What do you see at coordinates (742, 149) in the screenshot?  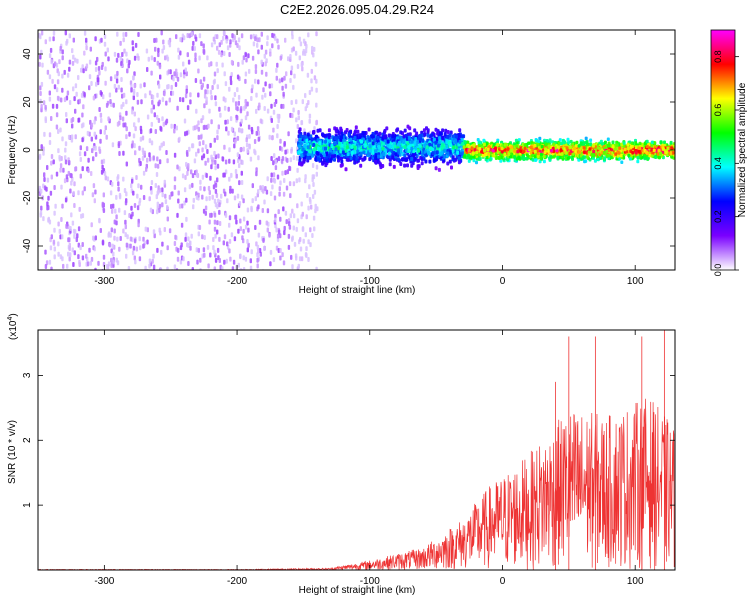 I see `colorbar-label: Normalized spectral amplitude` at bounding box center [742, 149].